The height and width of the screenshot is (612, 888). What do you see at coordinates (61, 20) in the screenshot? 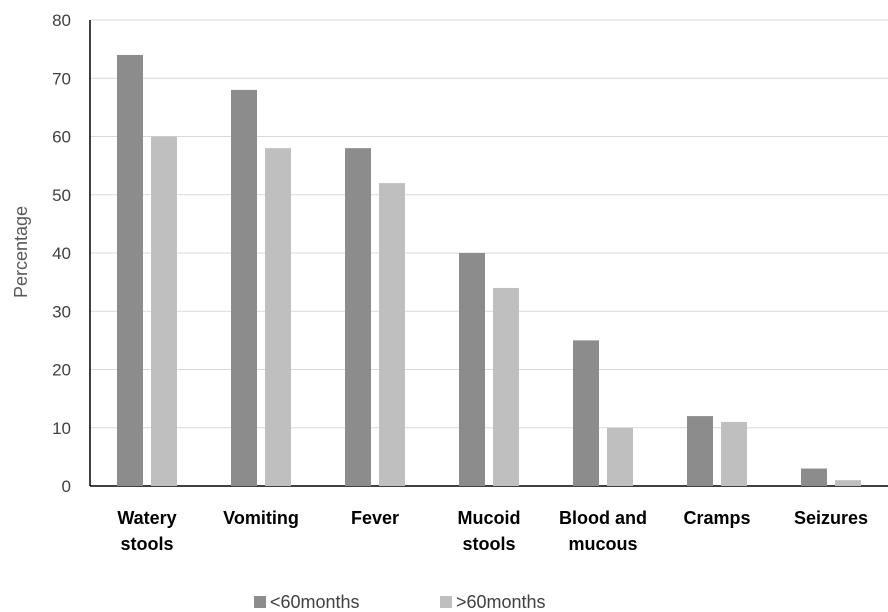
I see `y-tick-label: 80` at bounding box center [61, 20].